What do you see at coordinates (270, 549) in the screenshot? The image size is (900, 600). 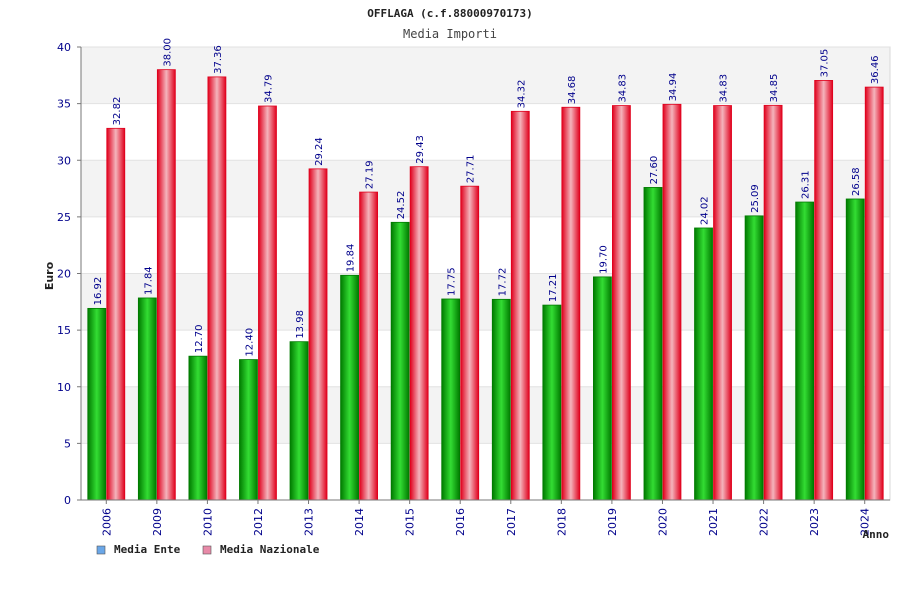 I see `legend-label-naz: Media Nazionale` at bounding box center [270, 549].